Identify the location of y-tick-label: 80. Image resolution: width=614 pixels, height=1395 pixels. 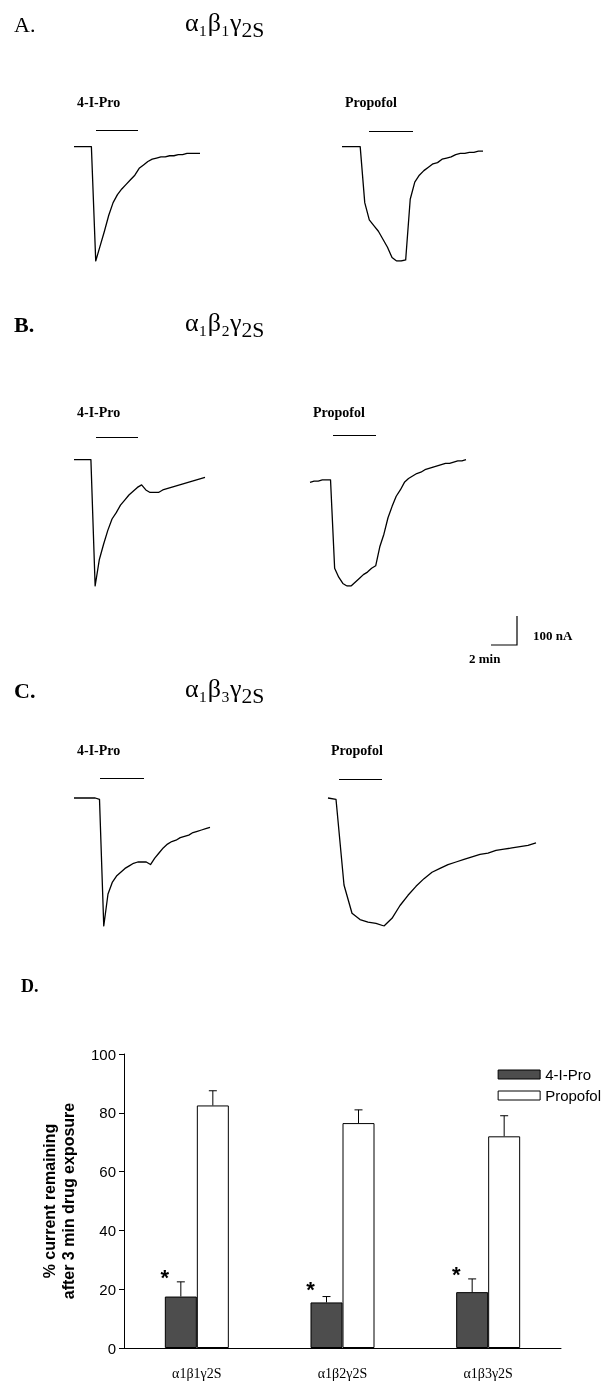
(107, 1113).